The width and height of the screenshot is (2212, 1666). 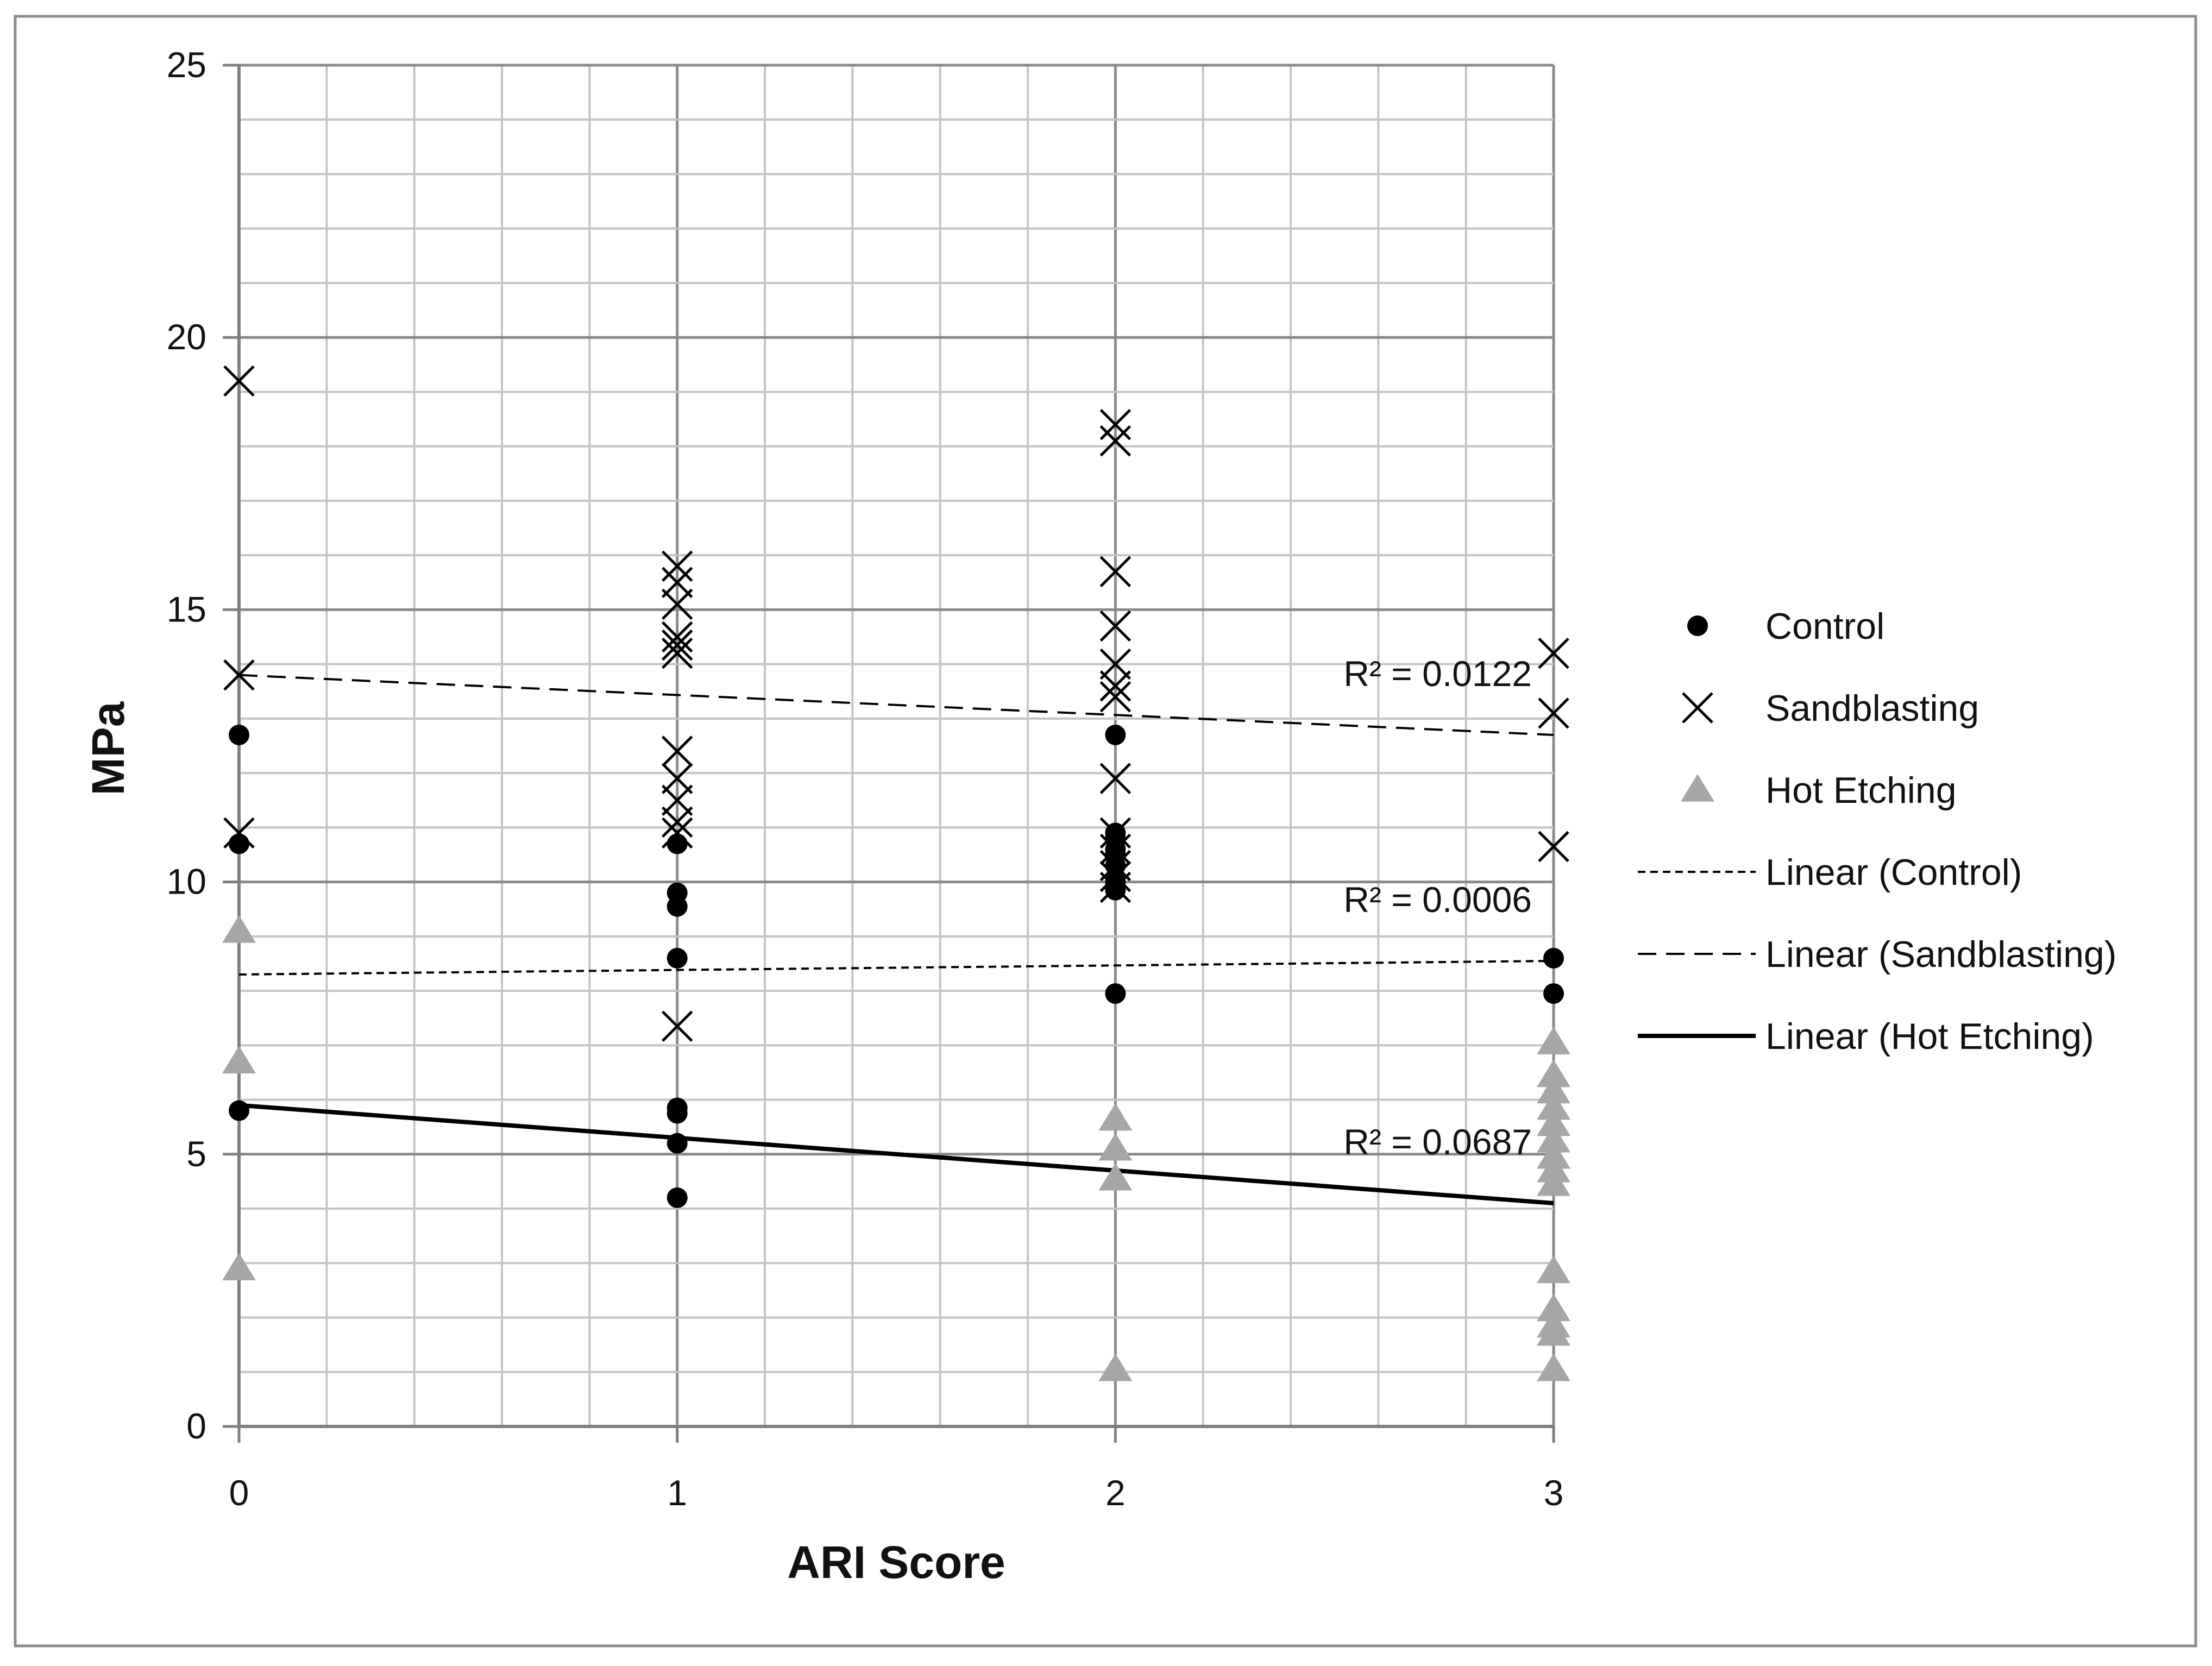 What do you see at coordinates (1824, 626) in the screenshot?
I see `legend-label: Control` at bounding box center [1824, 626].